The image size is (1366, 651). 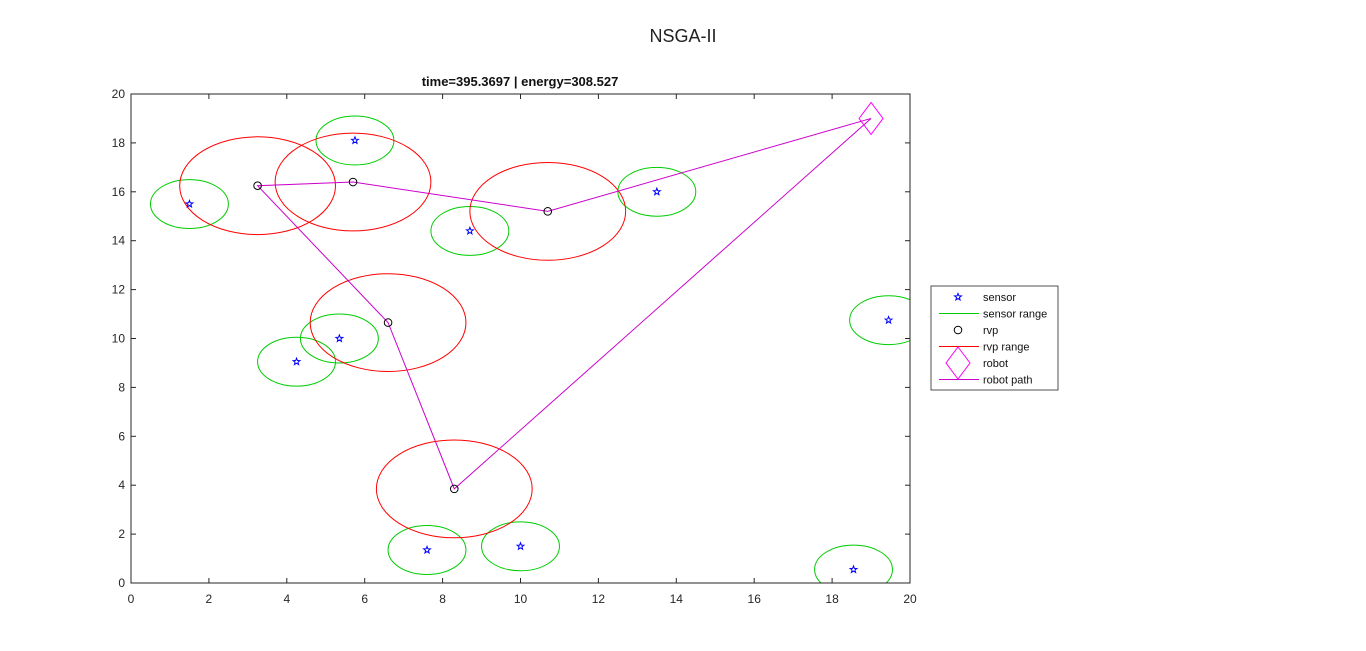 I want to click on x-tick-label: 0, so click(x=131, y=599).